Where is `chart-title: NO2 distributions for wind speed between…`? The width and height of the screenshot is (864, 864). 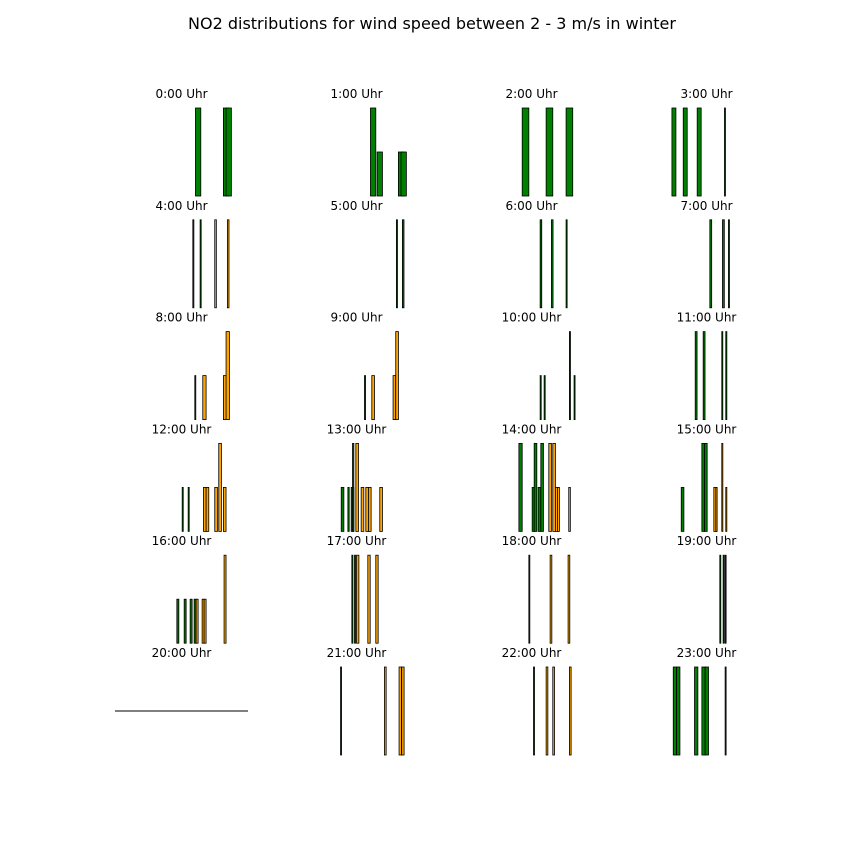 chart-title: NO2 distributions for wind speed between… is located at coordinates (432, 23).